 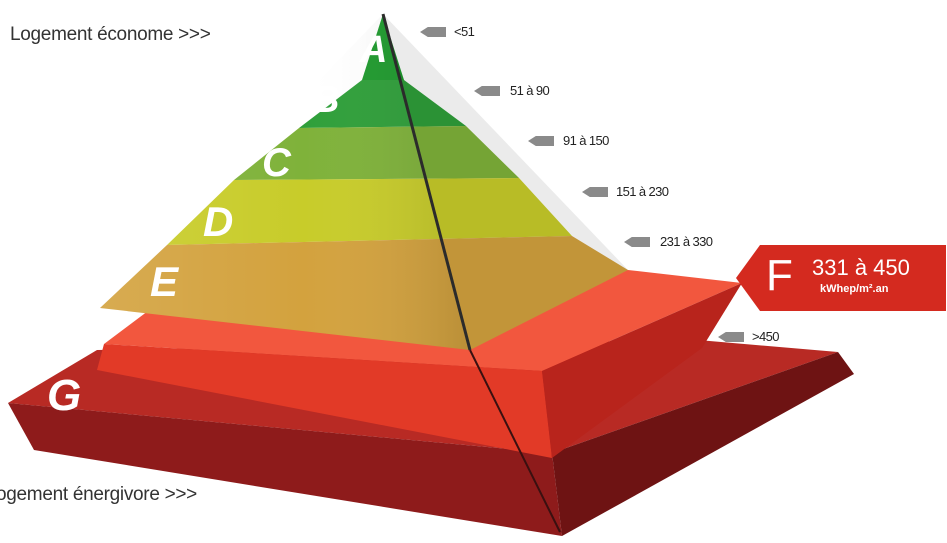 I want to click on range-label-d: 151 à 230, so click(x=642, y=191).